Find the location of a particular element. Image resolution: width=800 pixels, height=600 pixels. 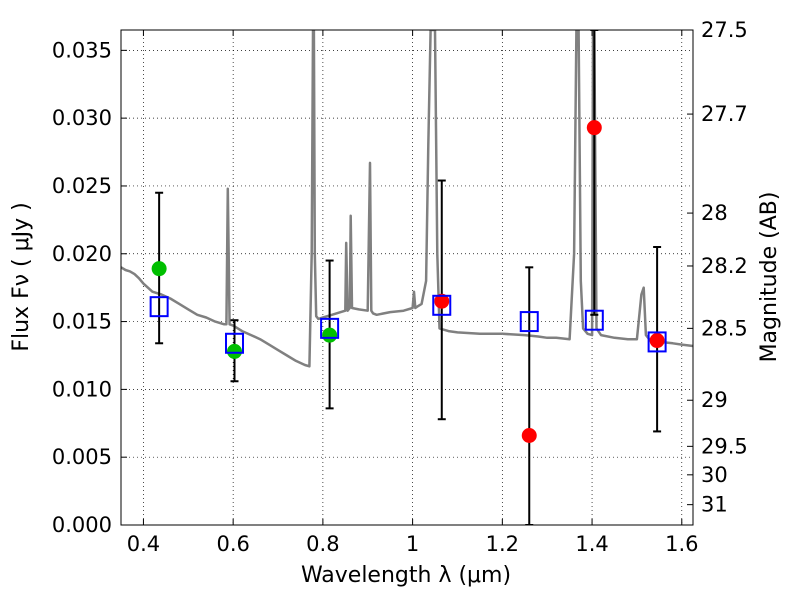

right-axis-label: Magnitude (AB) is located at coordinates (769, 277).